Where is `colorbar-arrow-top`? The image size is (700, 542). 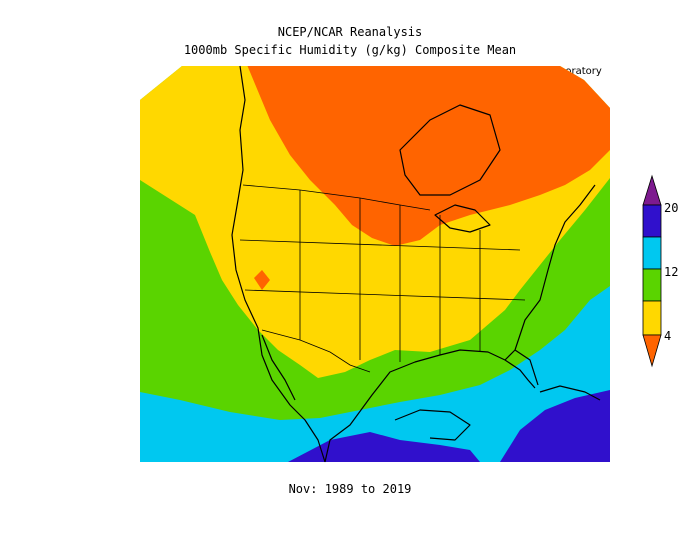
colorbar-arrow-top is located at coordinates (652, 190).